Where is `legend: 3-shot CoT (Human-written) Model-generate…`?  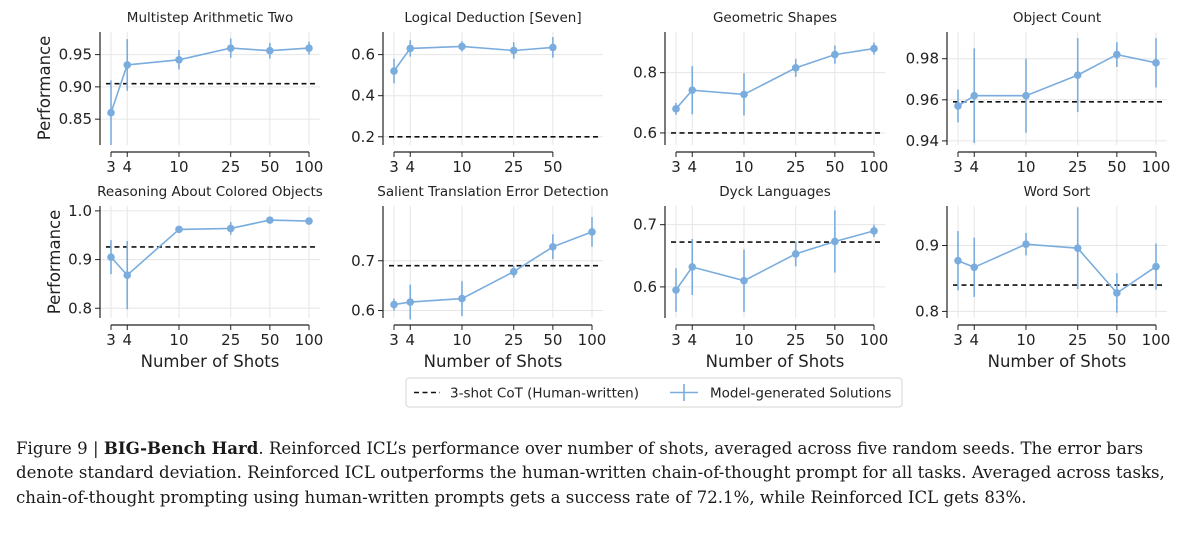
legend: 3-shot CoT (Human-written) Model-generate… is located at coordinates (654, 392).